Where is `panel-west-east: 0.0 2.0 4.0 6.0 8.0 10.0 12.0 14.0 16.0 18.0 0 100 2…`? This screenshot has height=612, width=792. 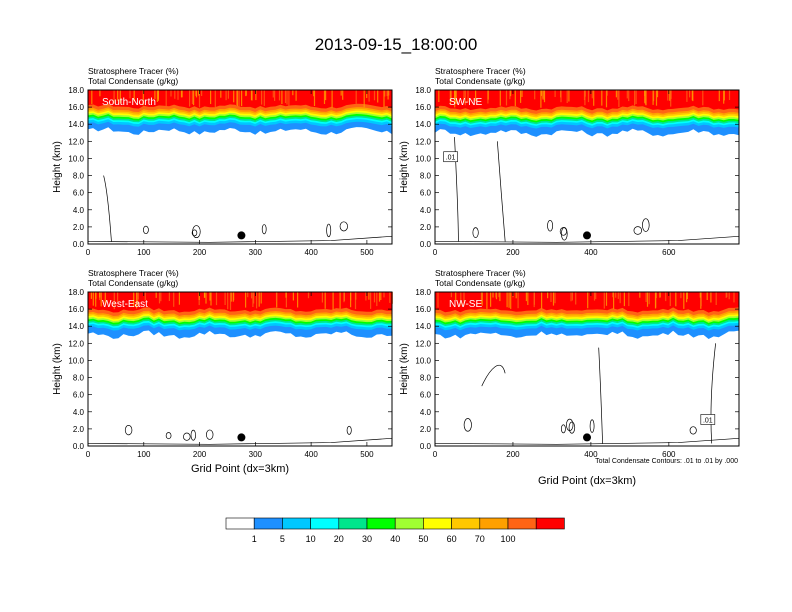 panel-west-east: 0.0 2.0 4.0 6.0 8.0 10.0 12.0 14.0 16.0 18.0 0 100 2… is located at coordinates (222, 371).